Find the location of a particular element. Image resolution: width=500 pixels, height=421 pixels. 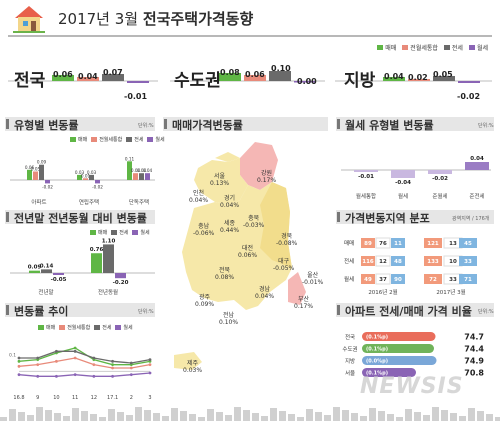

panel-title-by-type: 유형별 변동률 is located at coordinates (42, 125).